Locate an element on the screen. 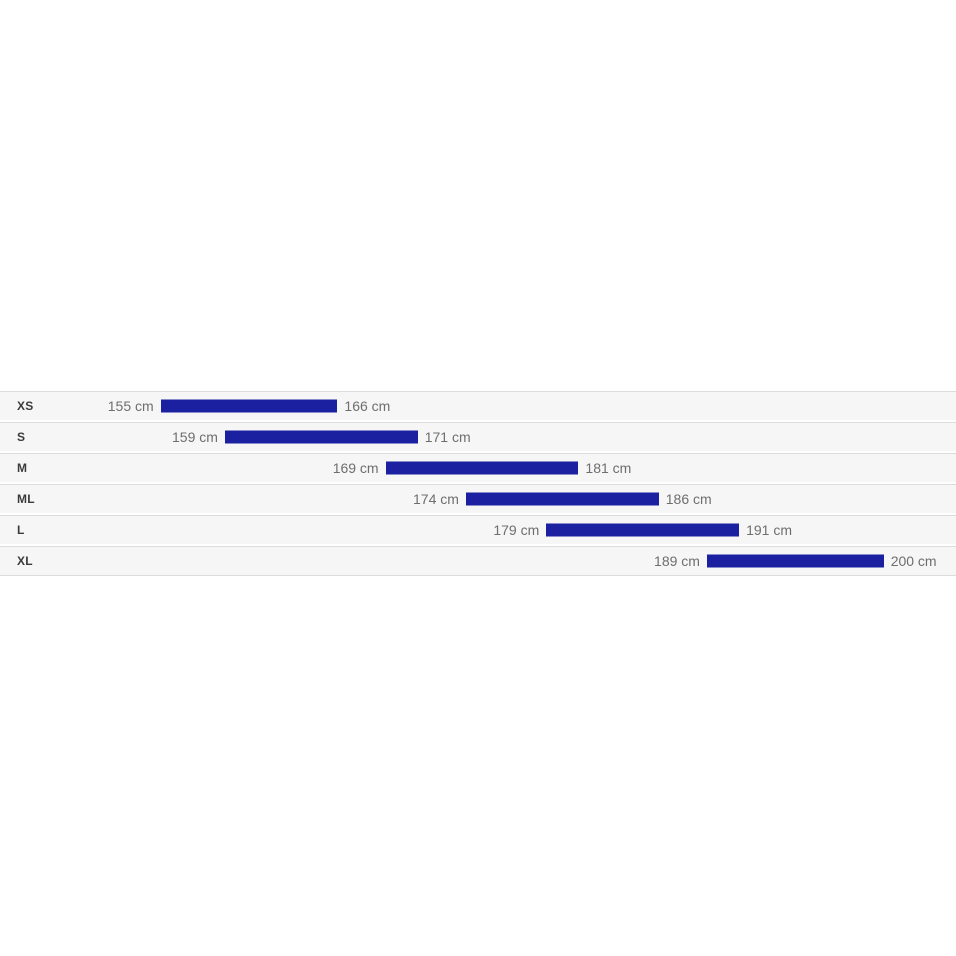 The width and height of the screenshot is (956, 956). max-height-label: 191 cm is located at coordinates (769, 530).